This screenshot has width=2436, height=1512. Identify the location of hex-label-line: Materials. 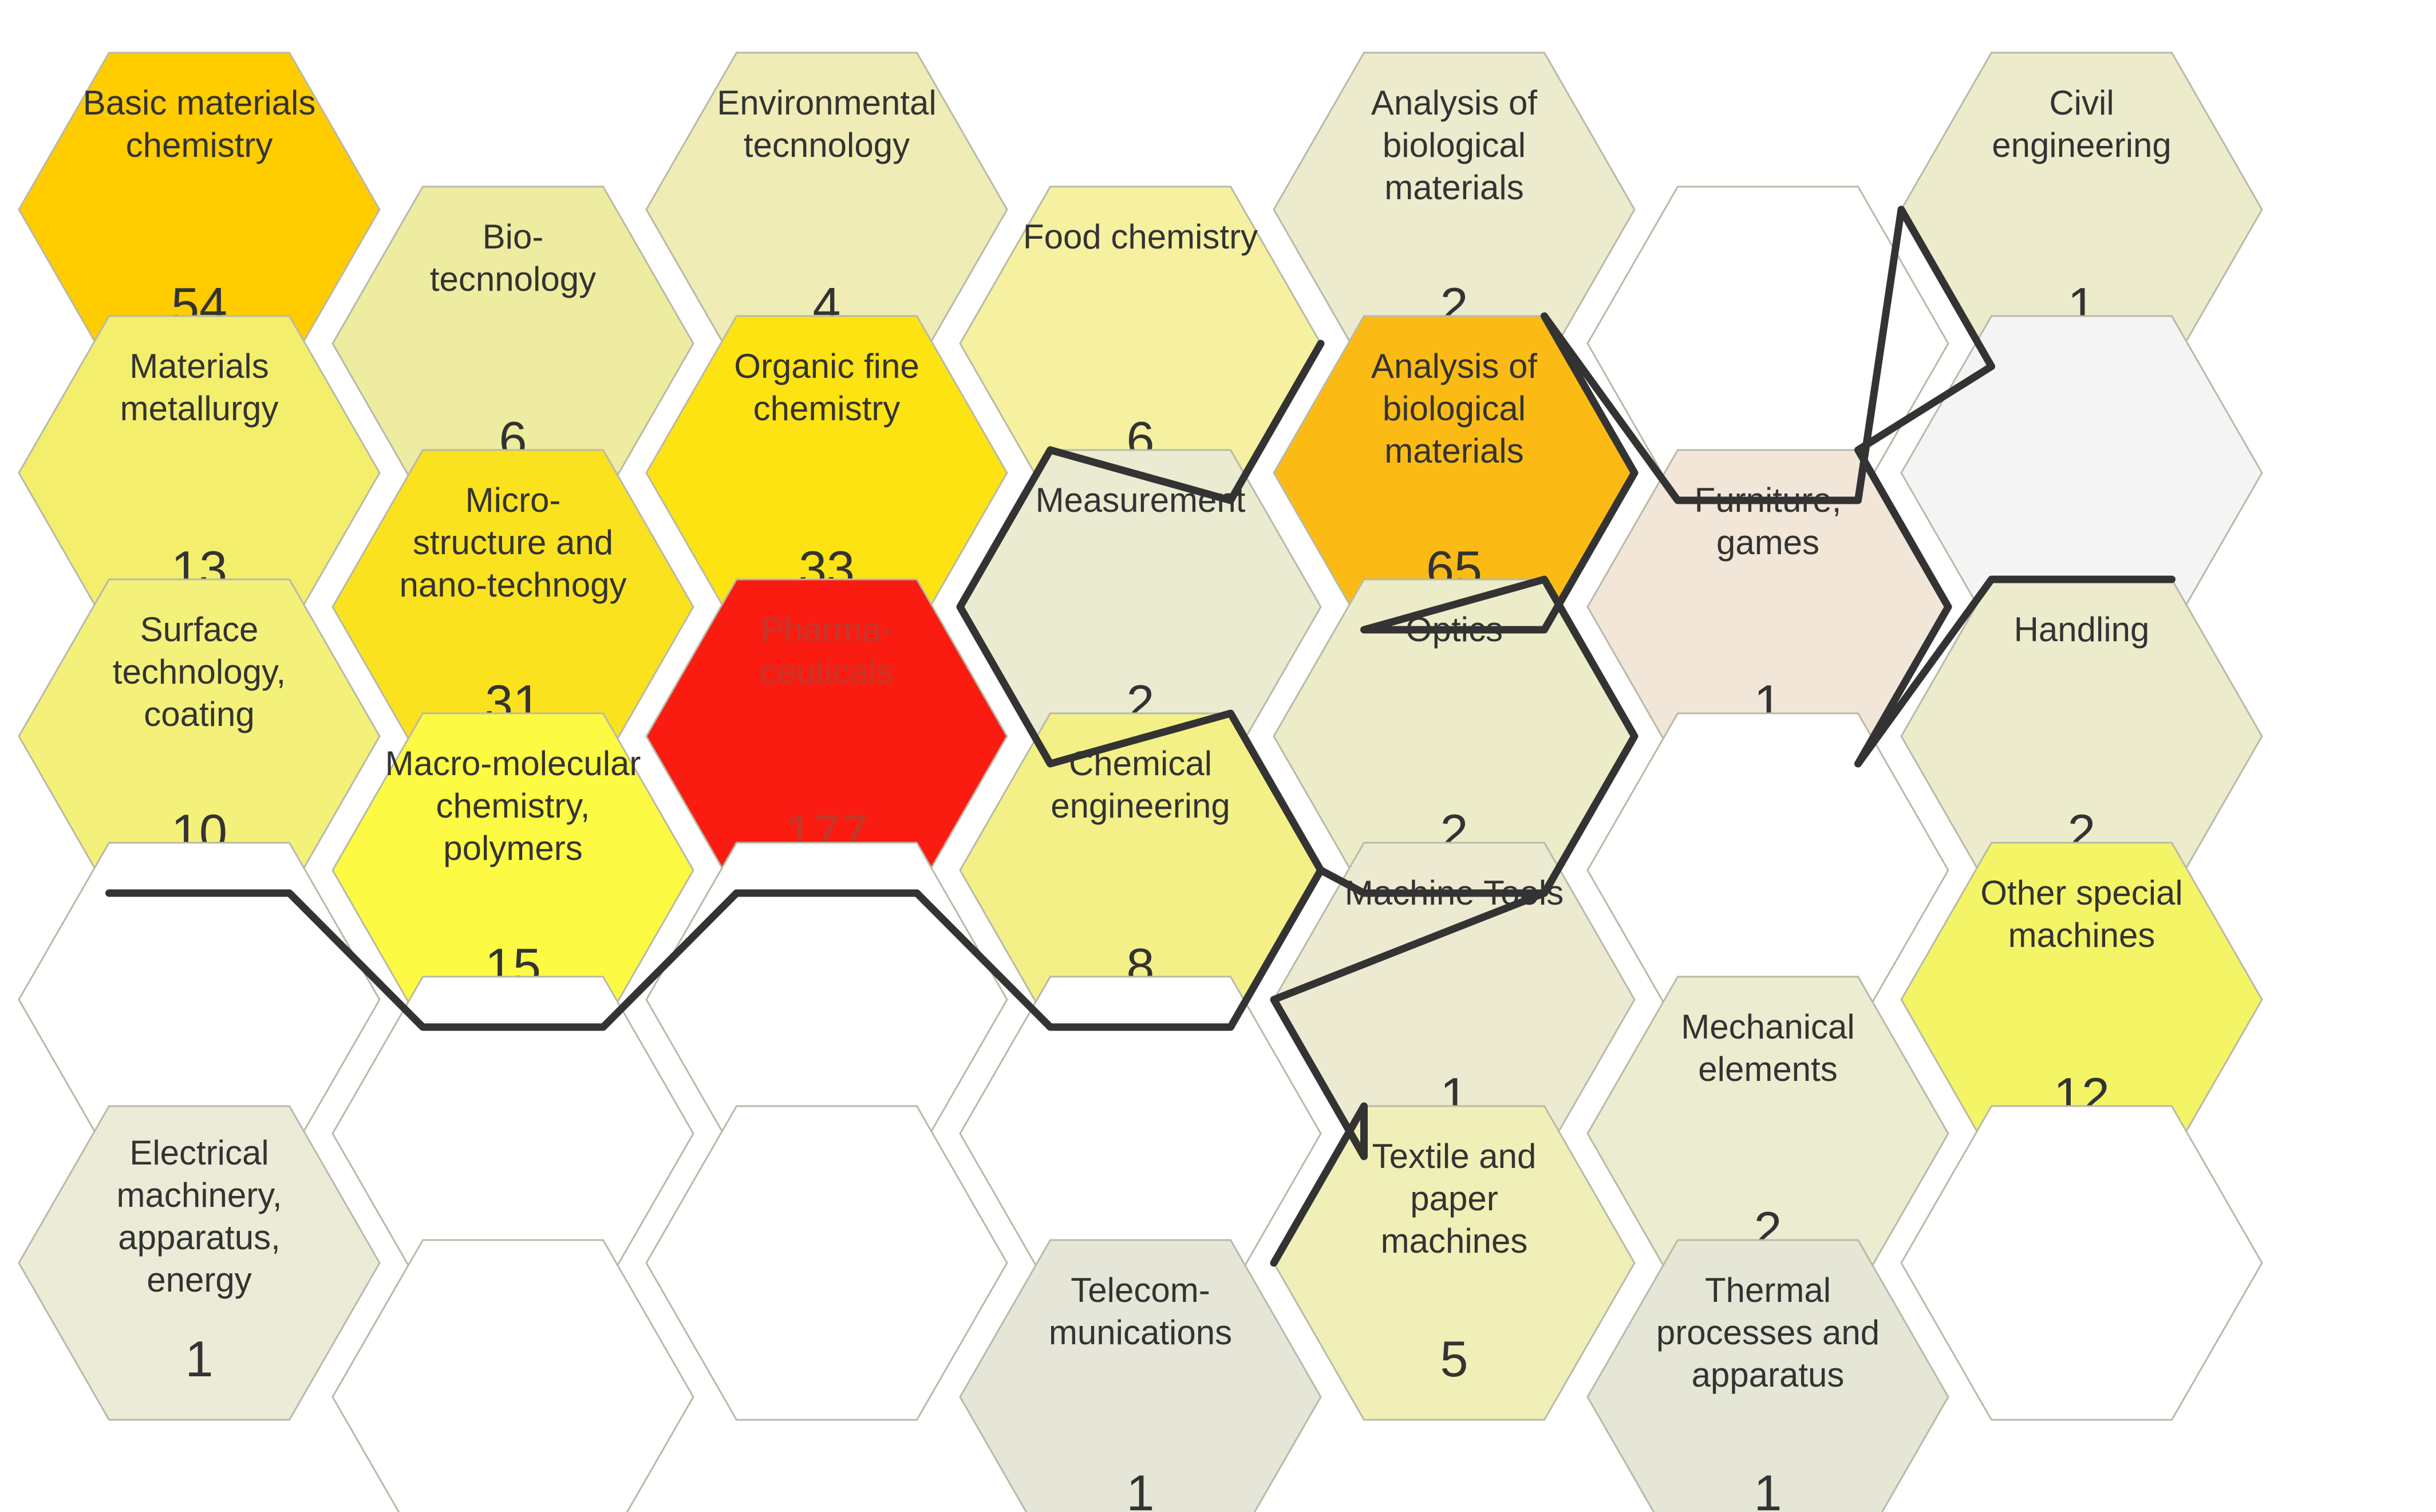
(199, 366).